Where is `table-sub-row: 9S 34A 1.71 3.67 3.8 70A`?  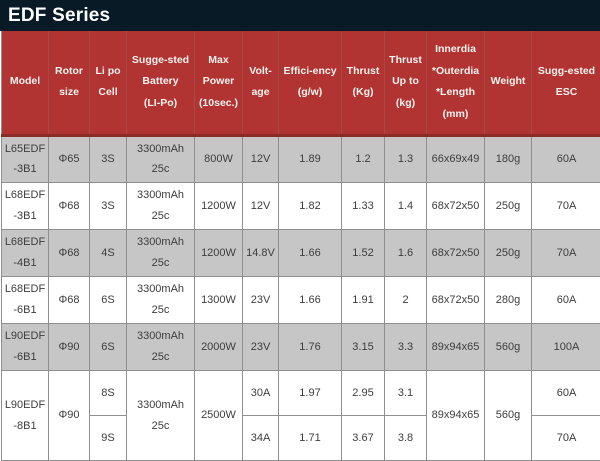
table-sub-row: 9S 34A 1.71 3.67 3.8 70A is located at coordinates (301, 438).